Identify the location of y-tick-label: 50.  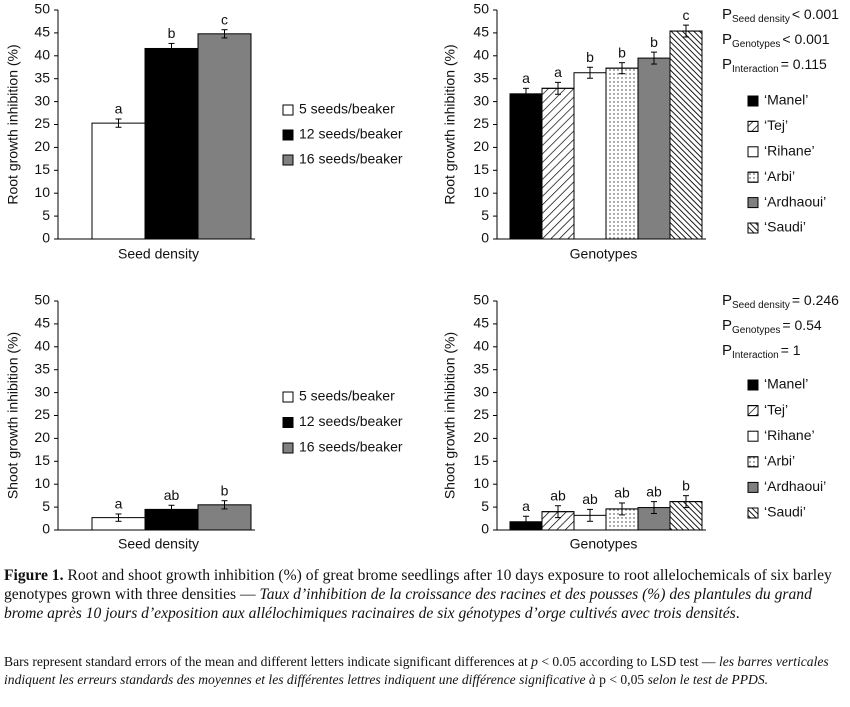
(481, 9).